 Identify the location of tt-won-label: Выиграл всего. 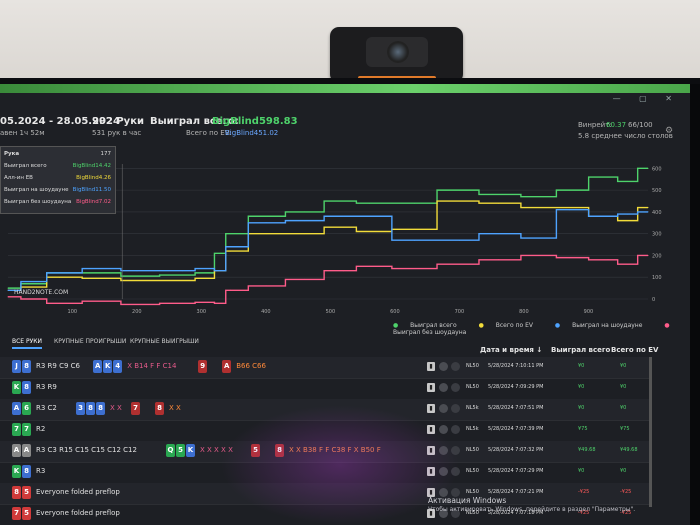
(25, 166).